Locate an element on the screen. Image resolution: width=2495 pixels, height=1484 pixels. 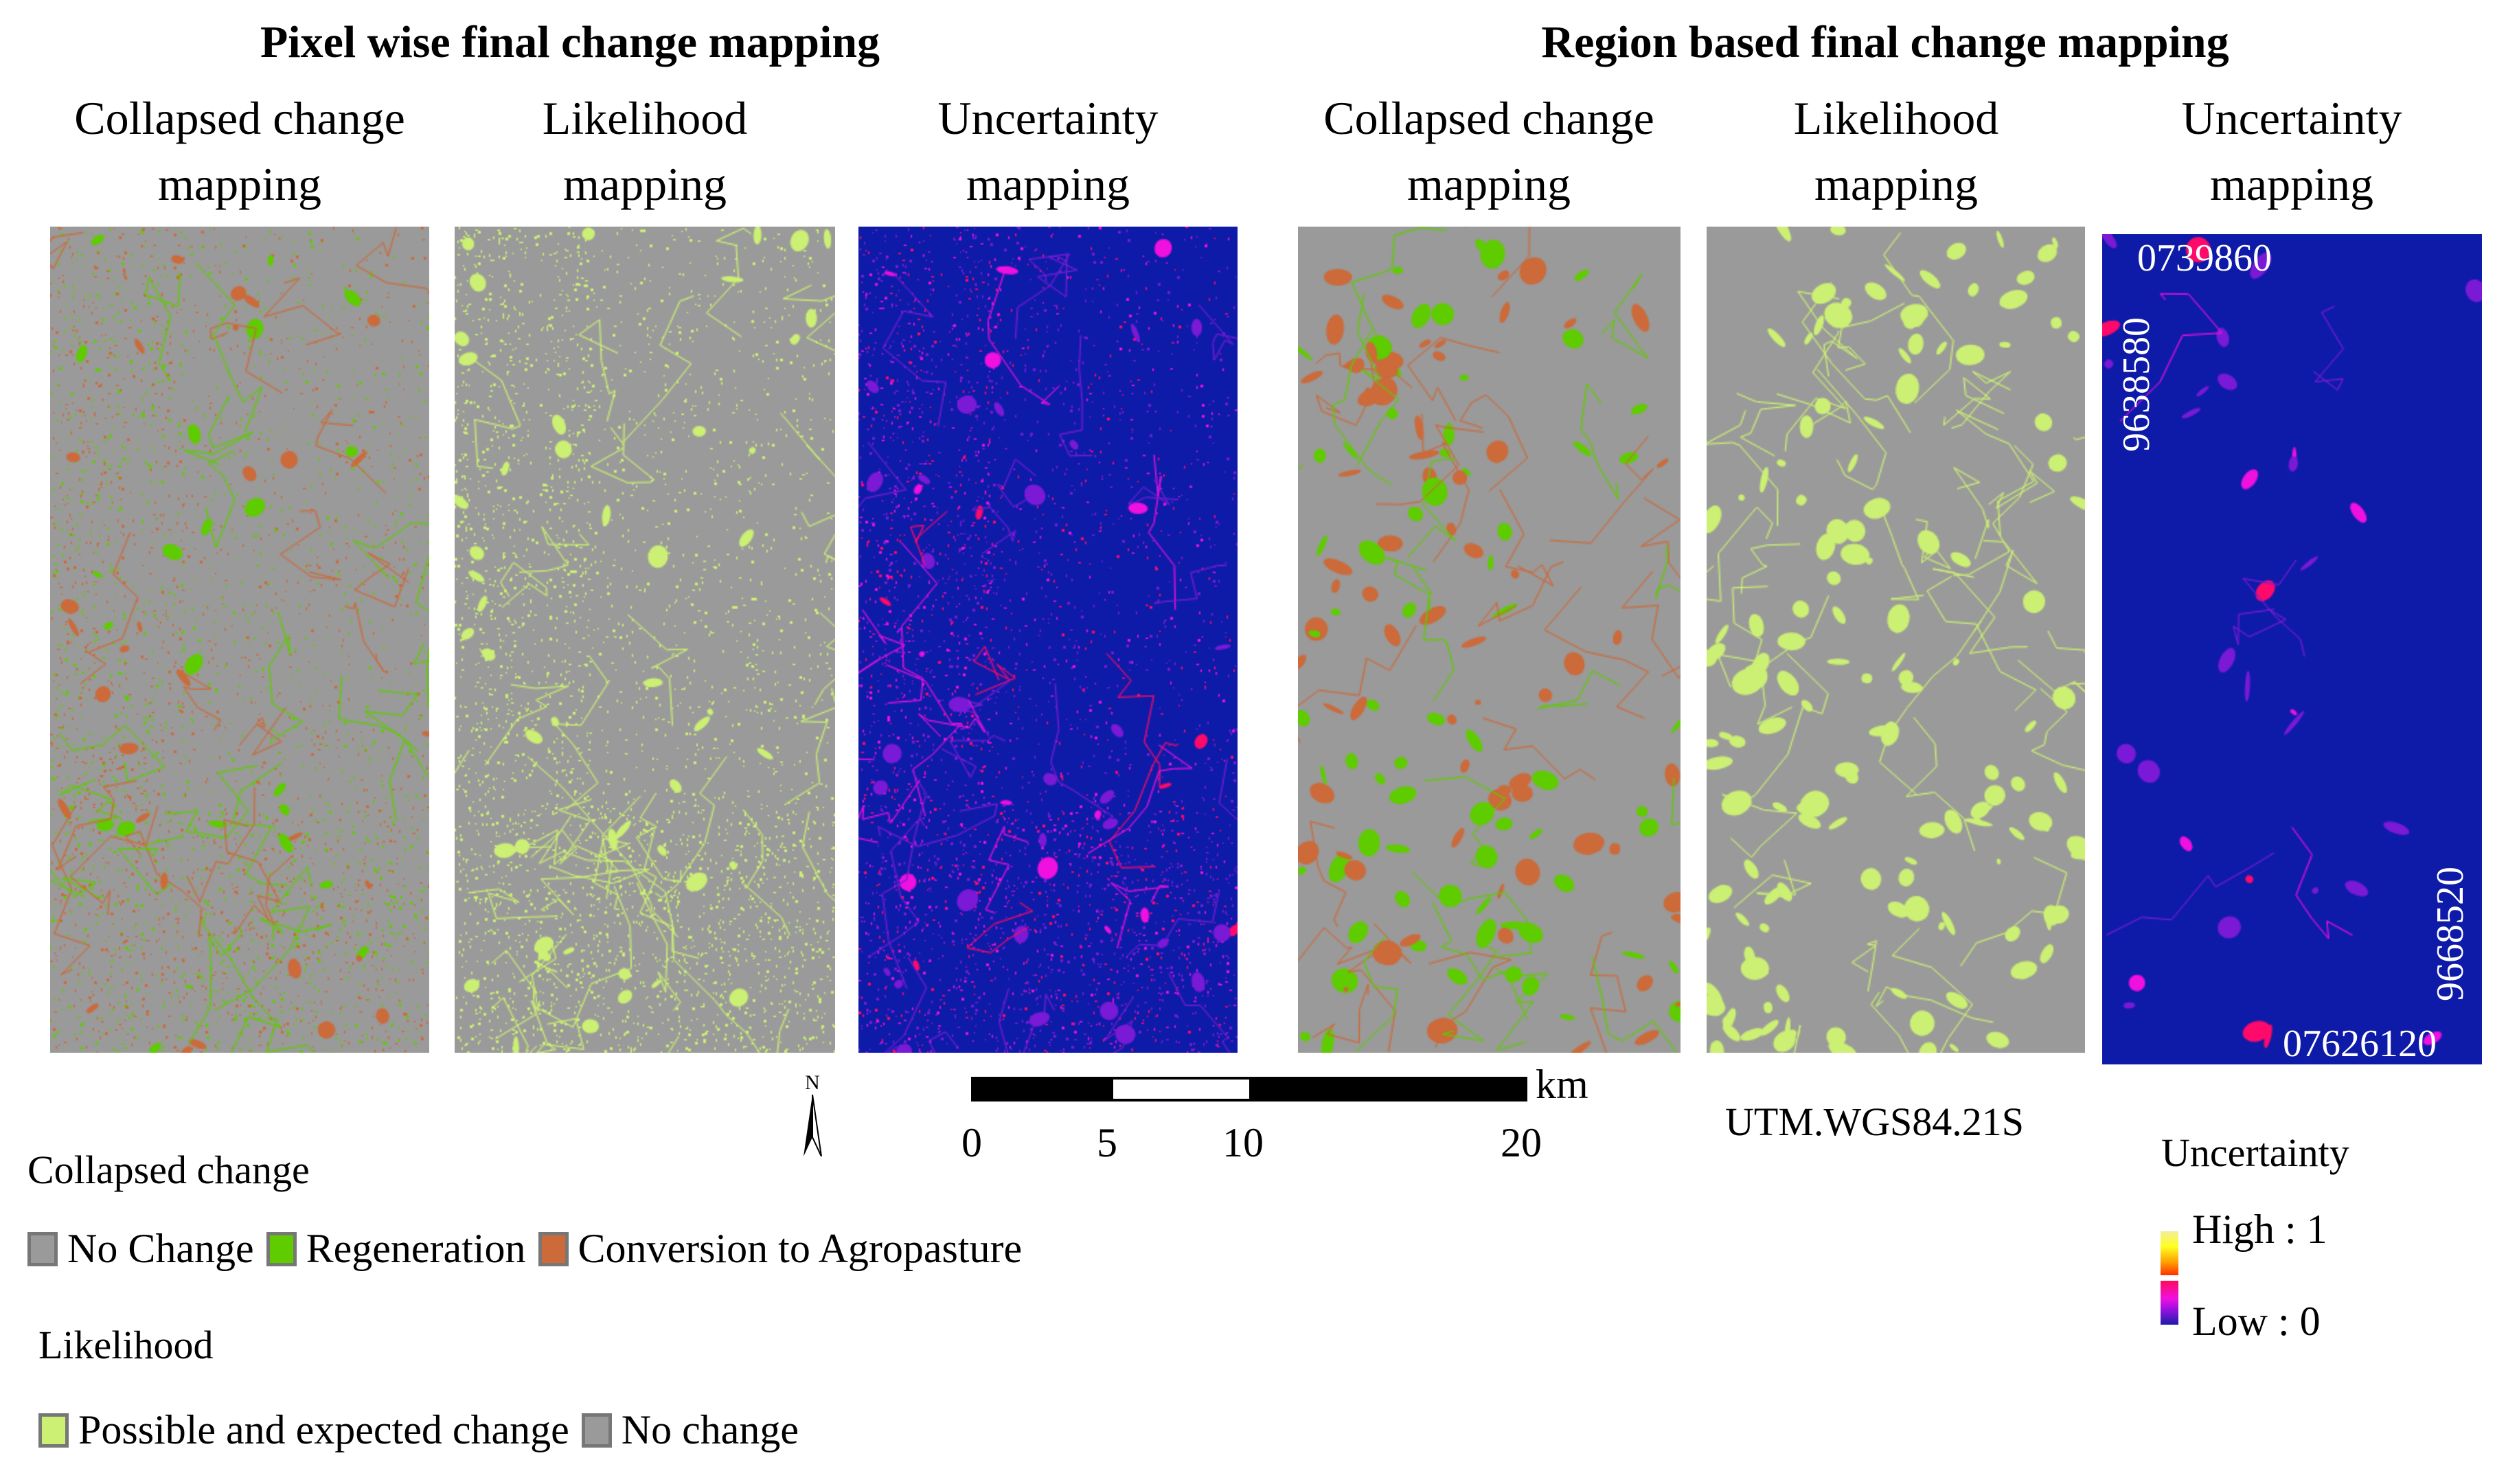
panel-title-region-collapsed: Collapsed change mapping is located at coordinates (1489, 151).